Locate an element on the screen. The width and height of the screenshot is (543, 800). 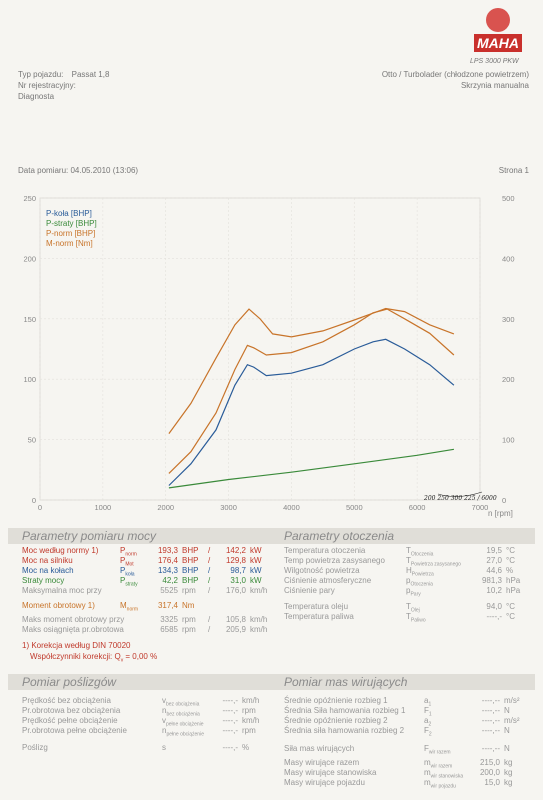
x-tick-label: 0 is located at coordinates (40, 507).